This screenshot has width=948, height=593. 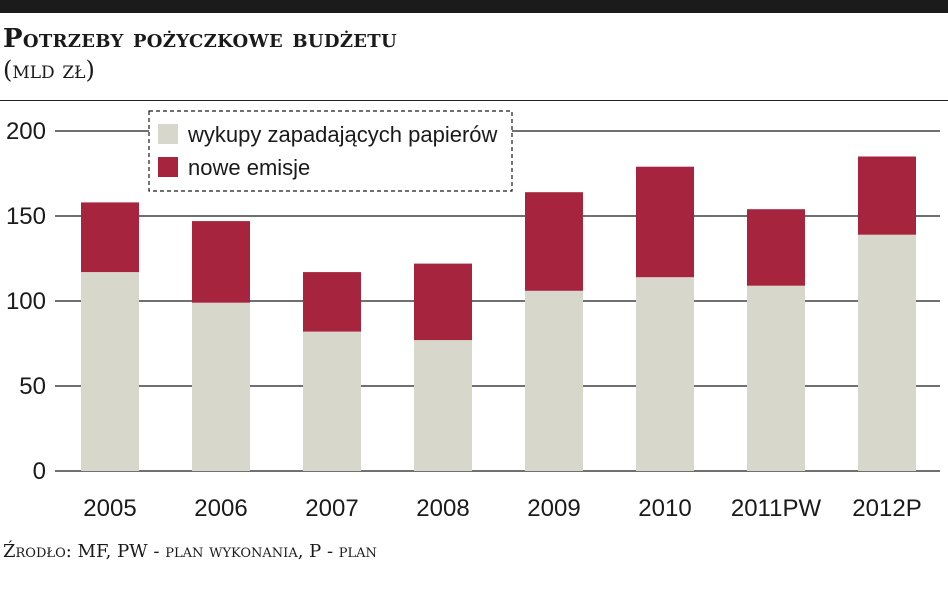 I want to click on legend-swatch-new-issues, so click(x=168, y=167).